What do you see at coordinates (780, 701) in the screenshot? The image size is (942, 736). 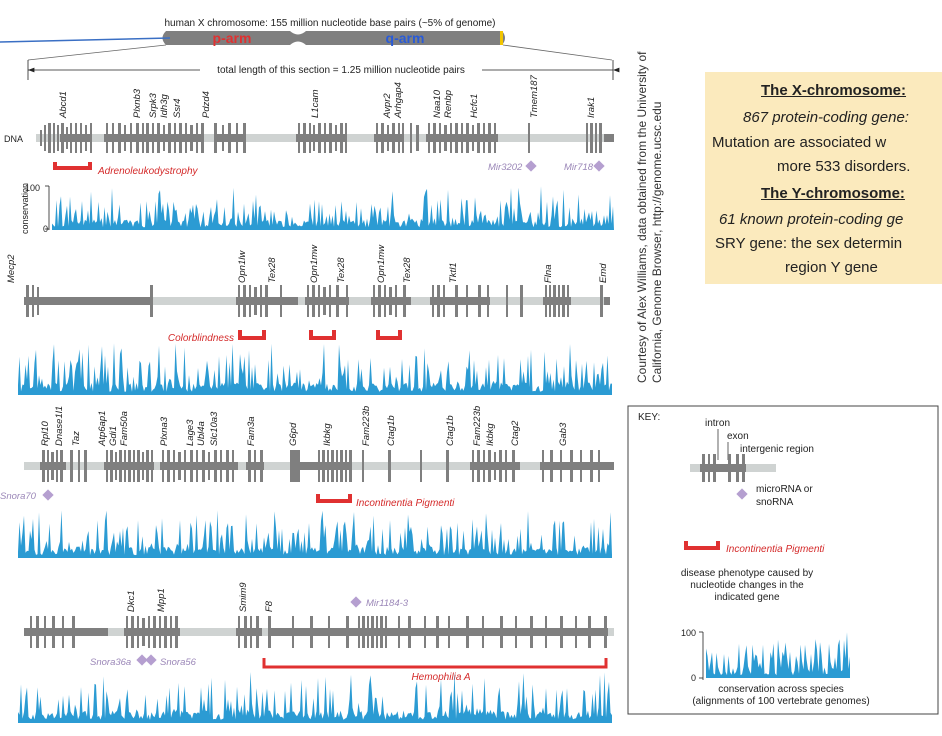 I see `key-conservation-label-2: (alignments of 100 vertebrate genomes)` at bounding box center [780, 701].